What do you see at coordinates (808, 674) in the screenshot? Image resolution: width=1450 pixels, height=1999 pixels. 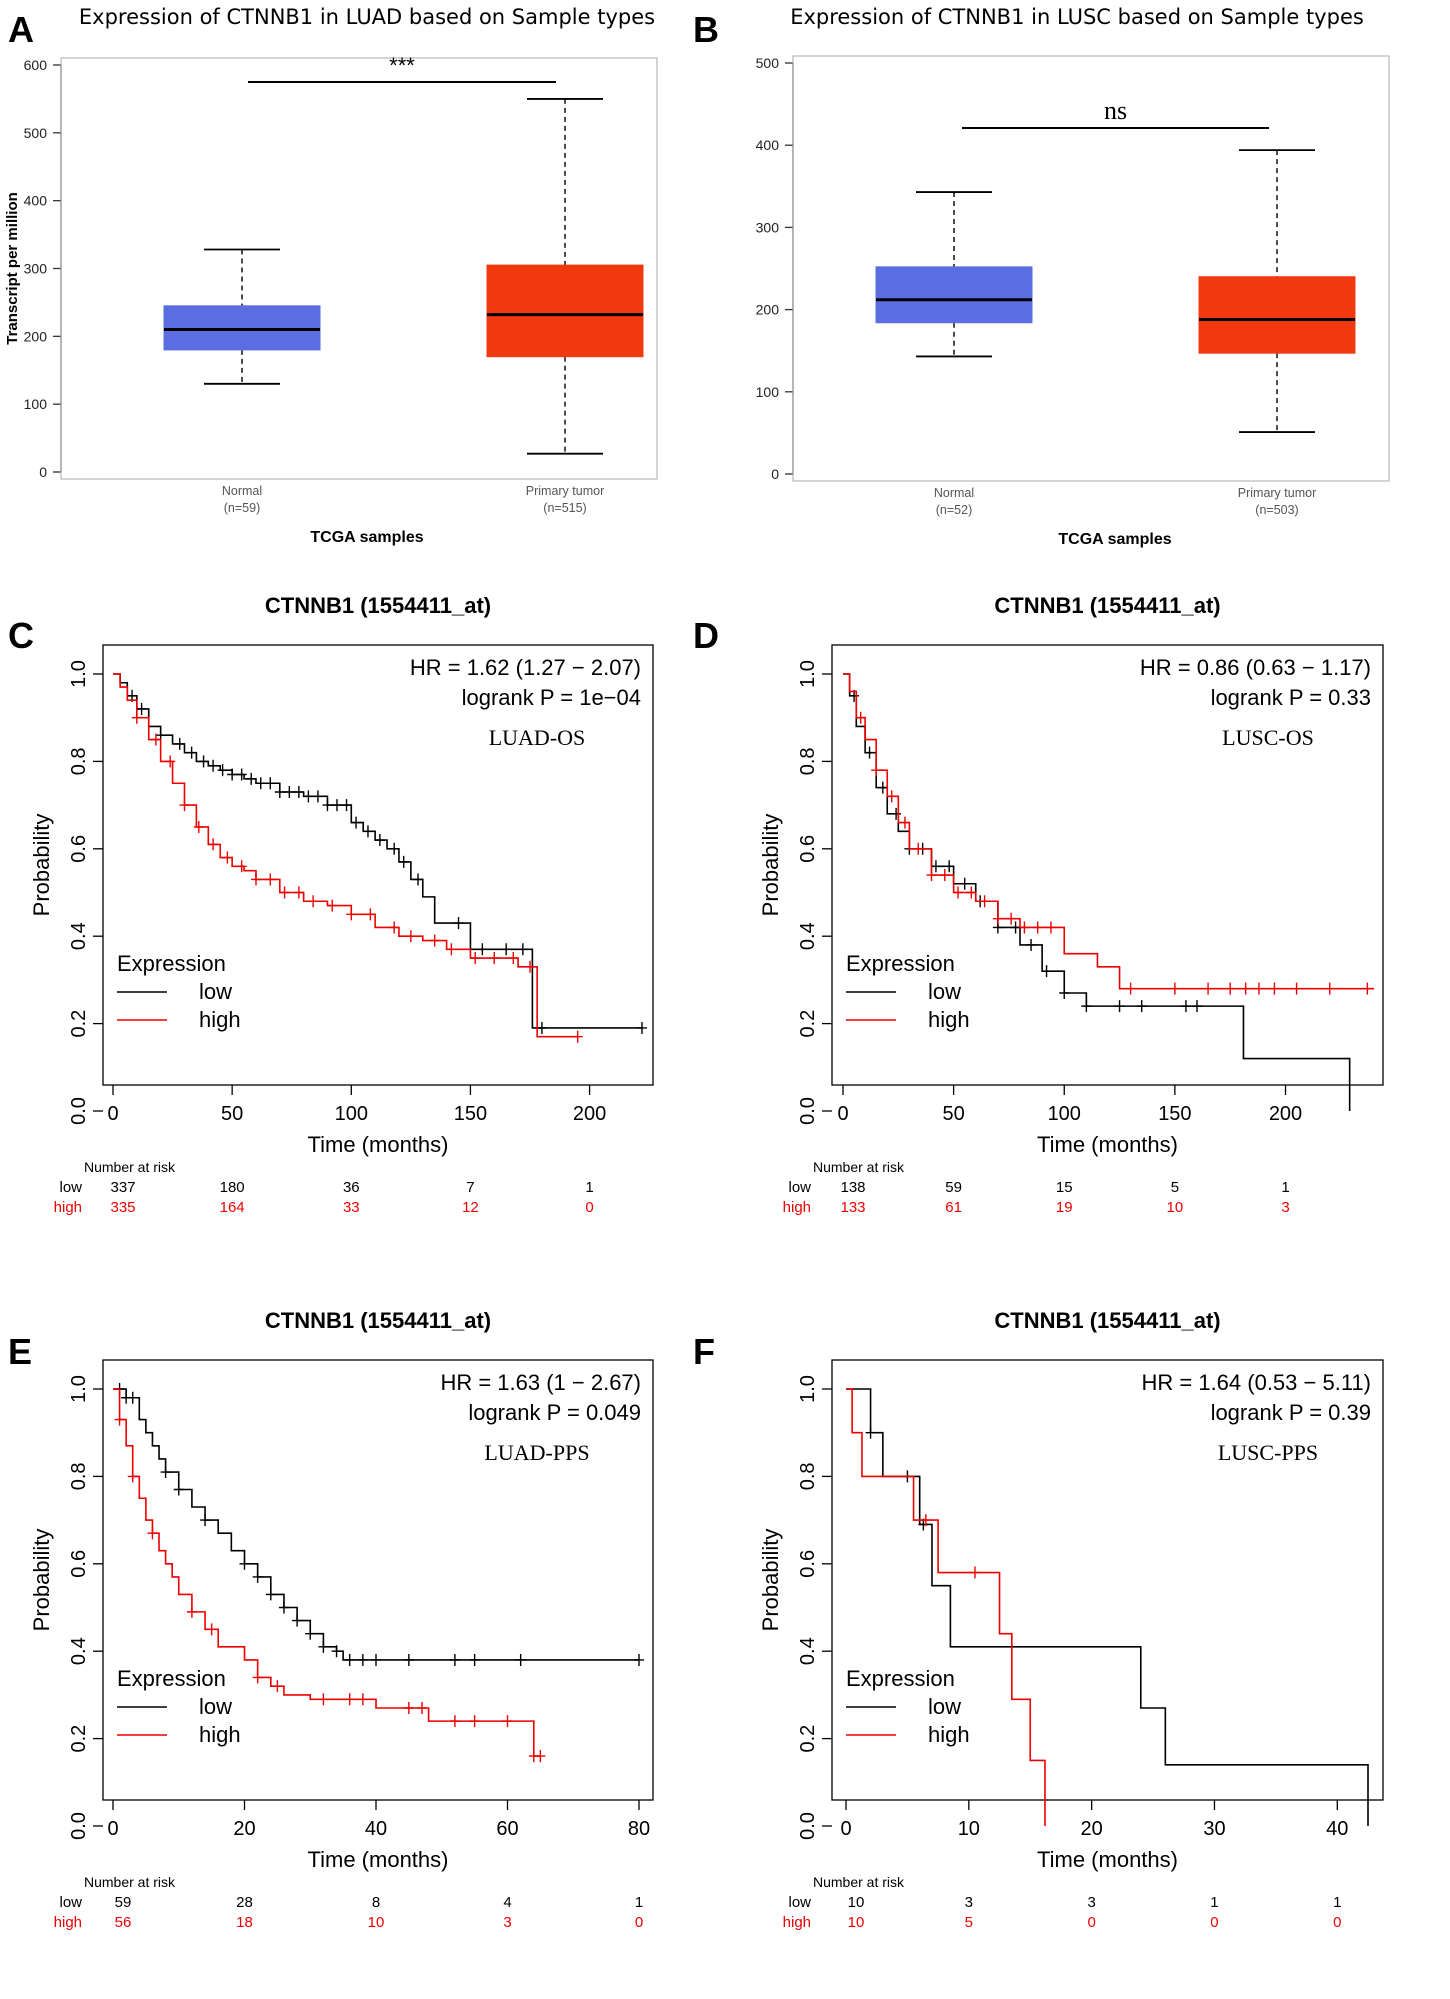 I see `y-tick-label: 1.0` at bounding box center [808, 674].